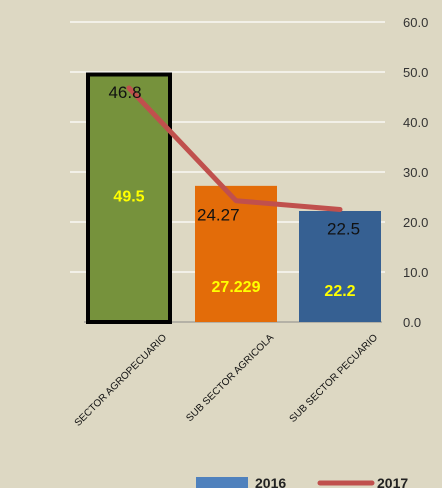 This screenshot has height=488, width=442. Describe the element at coordinates (218, 215) in the screenshot. I see `line-value-label: 24.27` at that location.